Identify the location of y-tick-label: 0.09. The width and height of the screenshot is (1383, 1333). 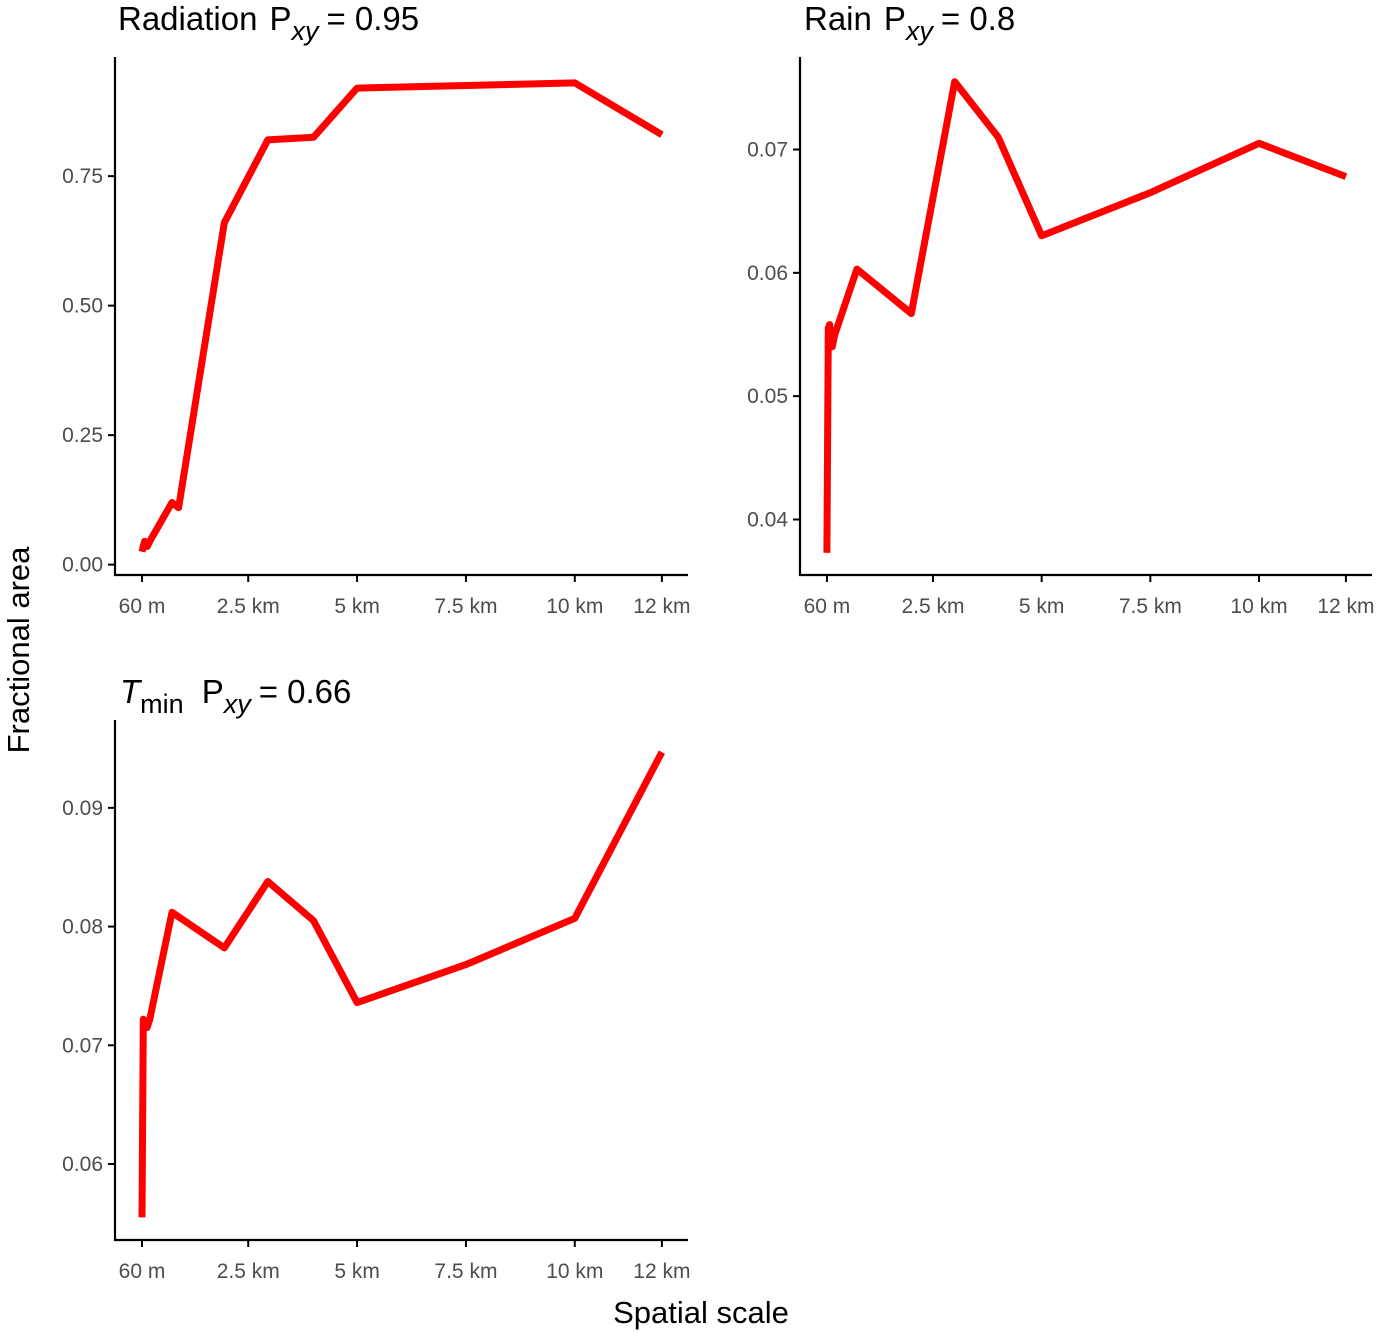
(82, 808).